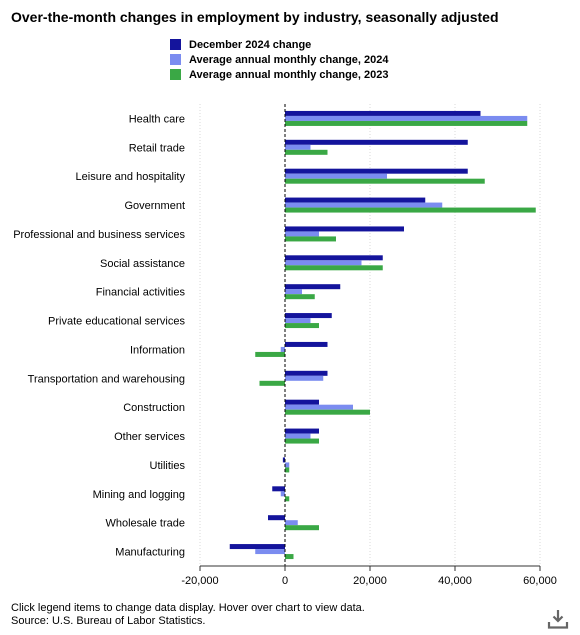 The height and width of the screenshot is (635, 580). Describe the element at coordinates (291, 523) in the screenshot. I see `bar-average-annual-monthly-change-2024-wholesale-trade` at that location.